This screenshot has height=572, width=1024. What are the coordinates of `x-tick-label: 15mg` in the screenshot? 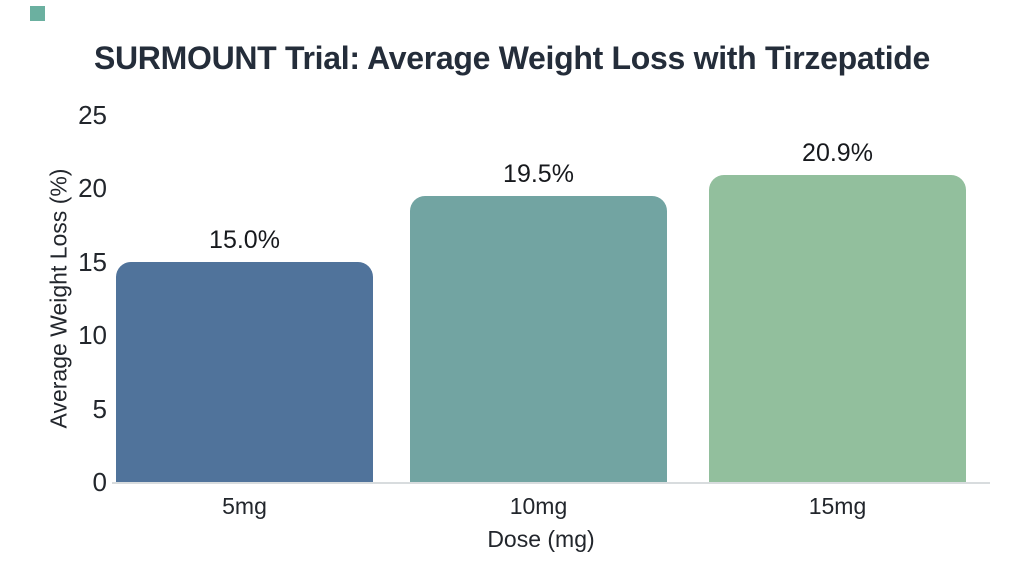 It's located at (837, 506).